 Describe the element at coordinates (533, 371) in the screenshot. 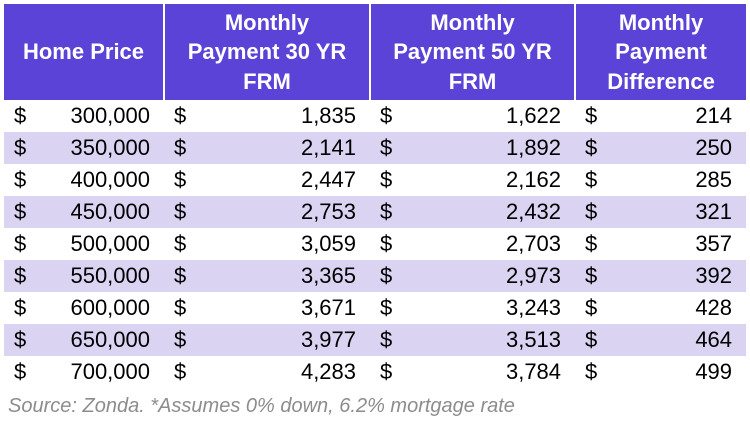

I see `payment-50yr-cell: 3,784` at that location.